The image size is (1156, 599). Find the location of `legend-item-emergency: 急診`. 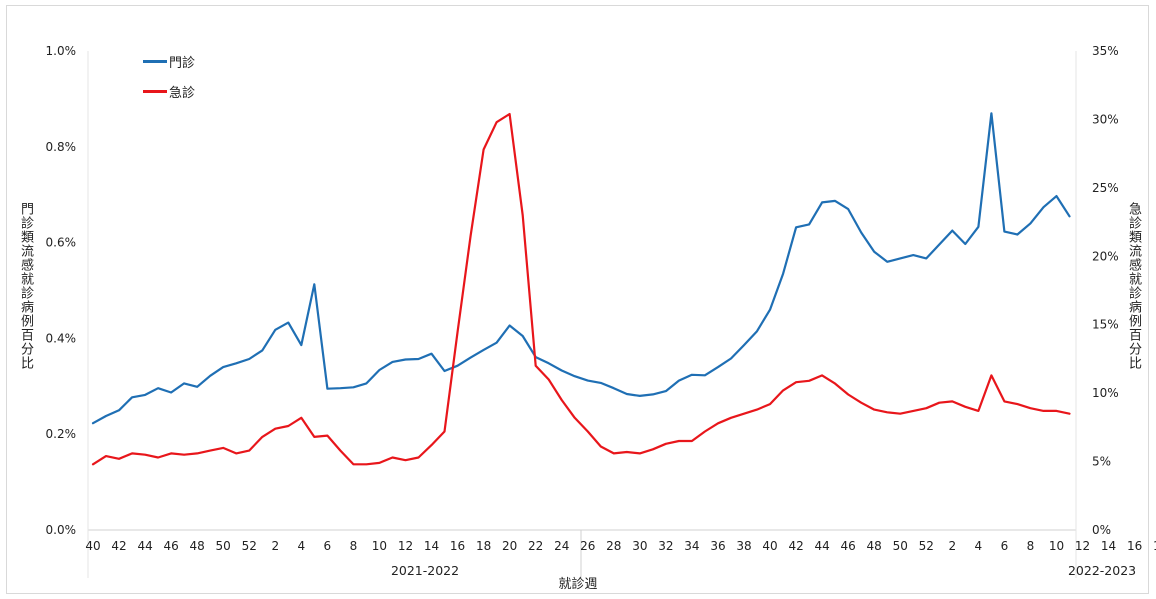

legend-item-emergency: 急診 is located at coordinates (169, 91).